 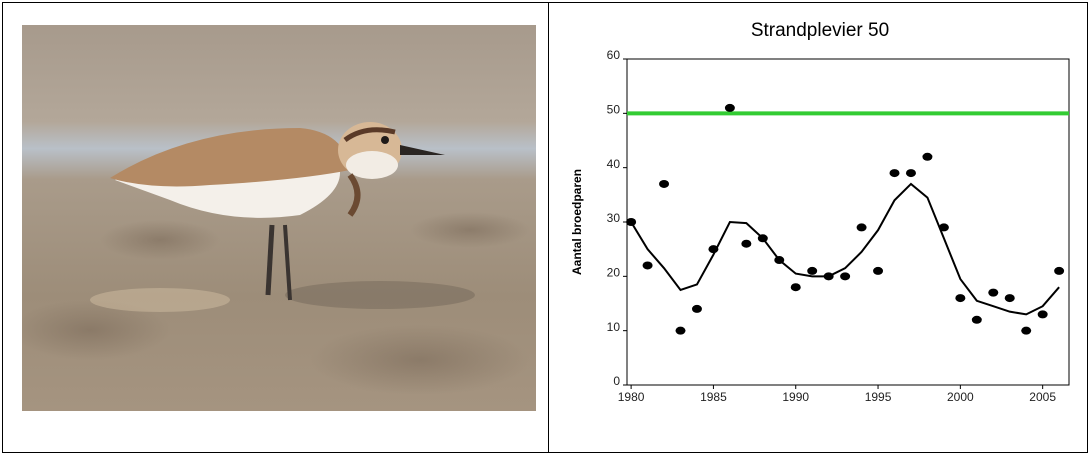 I want to click on x-tick-label: 2005, so click(x=1042, y=397).